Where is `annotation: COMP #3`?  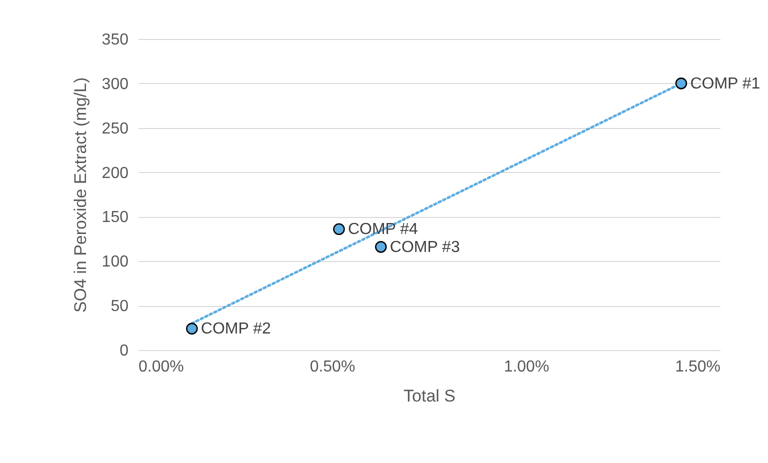
annotation: COMP #3 is located at coordinates (425, 247).